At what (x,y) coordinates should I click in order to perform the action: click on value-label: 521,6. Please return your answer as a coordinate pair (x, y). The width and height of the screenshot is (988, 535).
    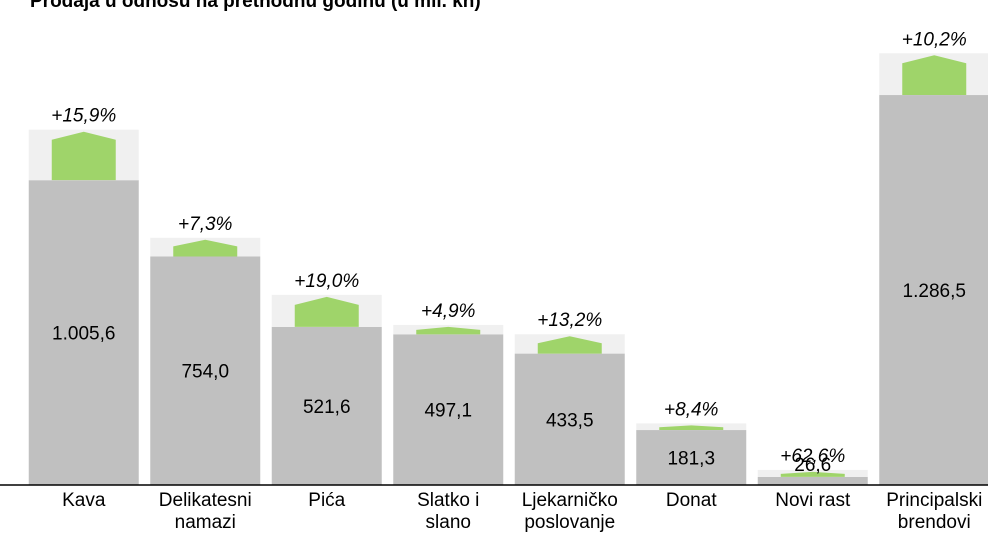
    Looking at the image, I should click on (327, 407).